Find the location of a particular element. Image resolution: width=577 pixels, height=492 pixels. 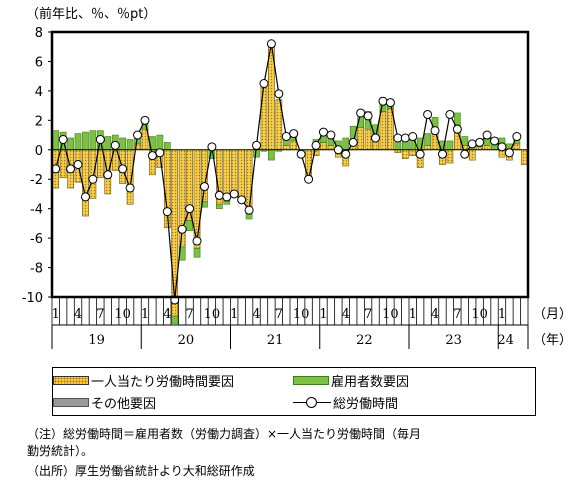

legend-item-other: その他要因 is located at coordinates (104, 402).